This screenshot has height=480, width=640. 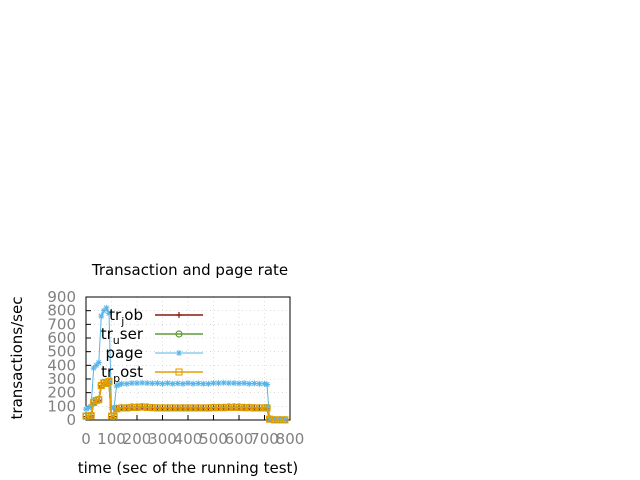 I want to click on x-axis-label: time (sec of the running test), so click(x=188, y=468).